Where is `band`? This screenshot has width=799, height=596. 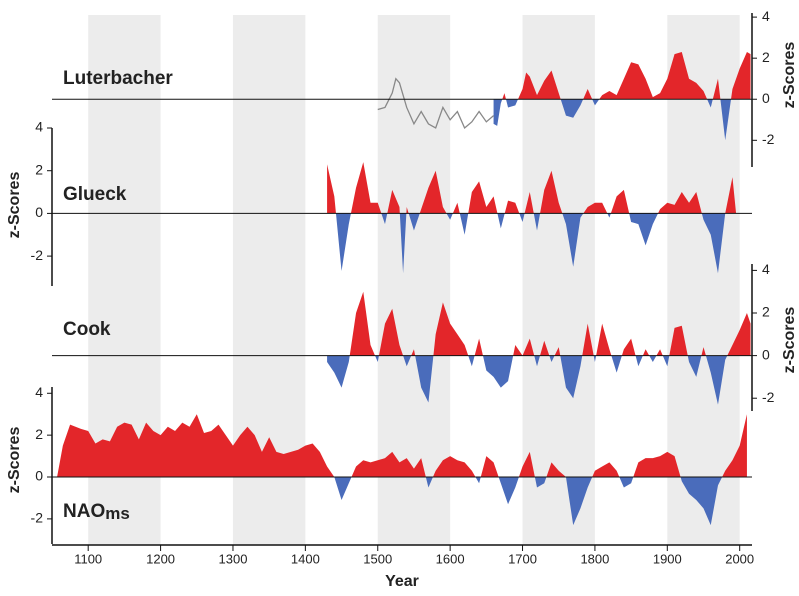
band is located at coordinates (558, 280).